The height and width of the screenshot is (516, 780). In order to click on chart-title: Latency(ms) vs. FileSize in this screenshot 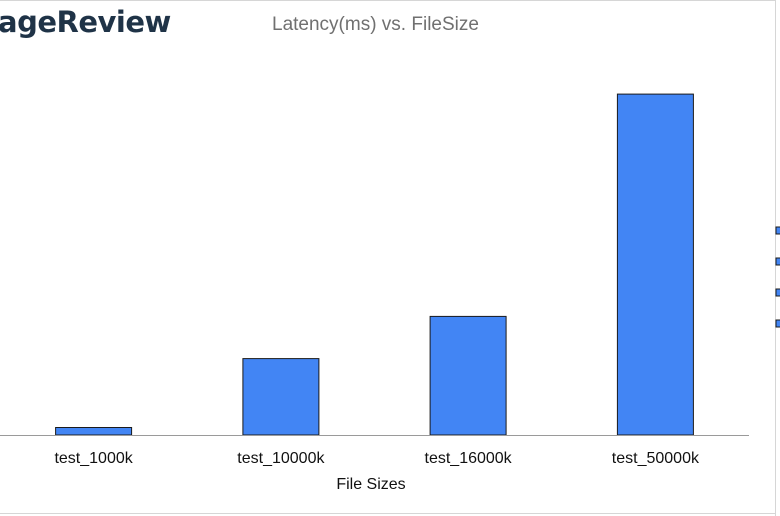, I will do `click(375, 24)`.